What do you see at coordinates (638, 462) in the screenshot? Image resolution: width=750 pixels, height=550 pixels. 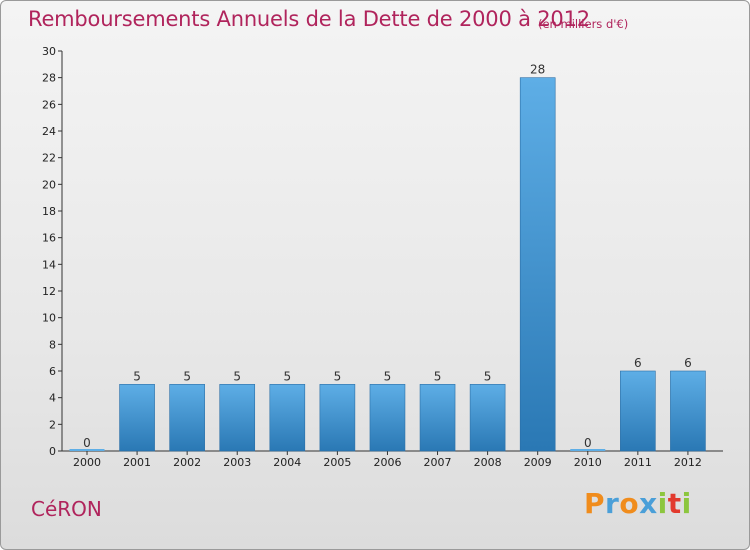 I see `x-tick-label: 2011` at bounding box center [638, 462].